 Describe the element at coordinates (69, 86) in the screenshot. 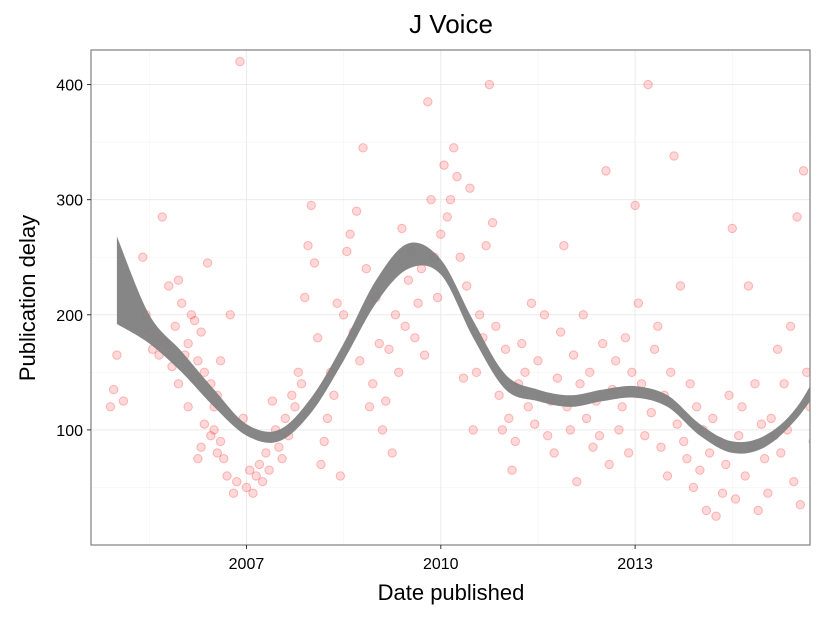

I see `y-tick-label: 400` at that location.